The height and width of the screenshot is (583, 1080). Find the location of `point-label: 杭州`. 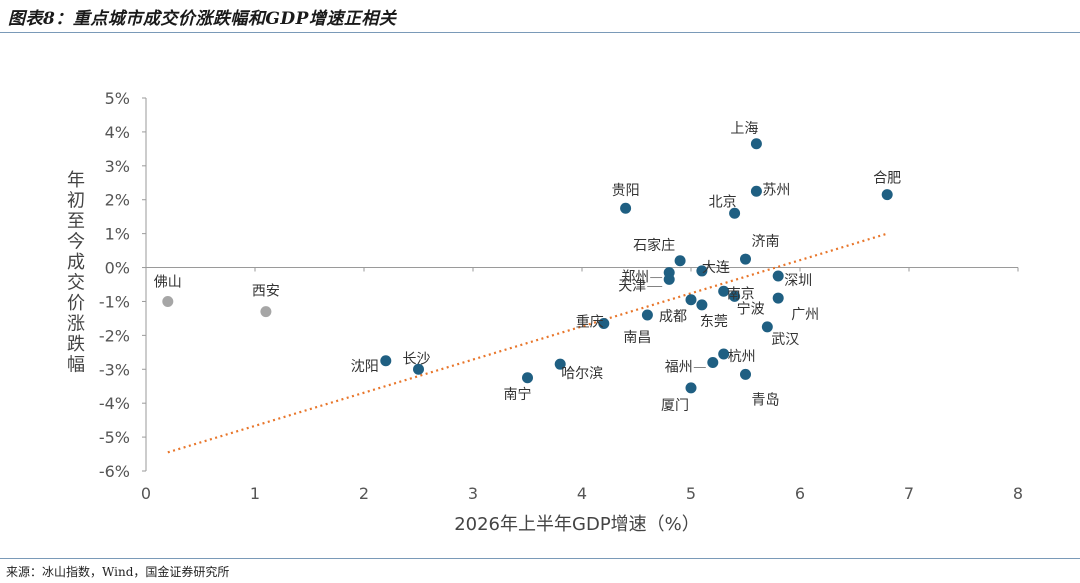

point-label: 杭州 is located at coordinates (742, 357).